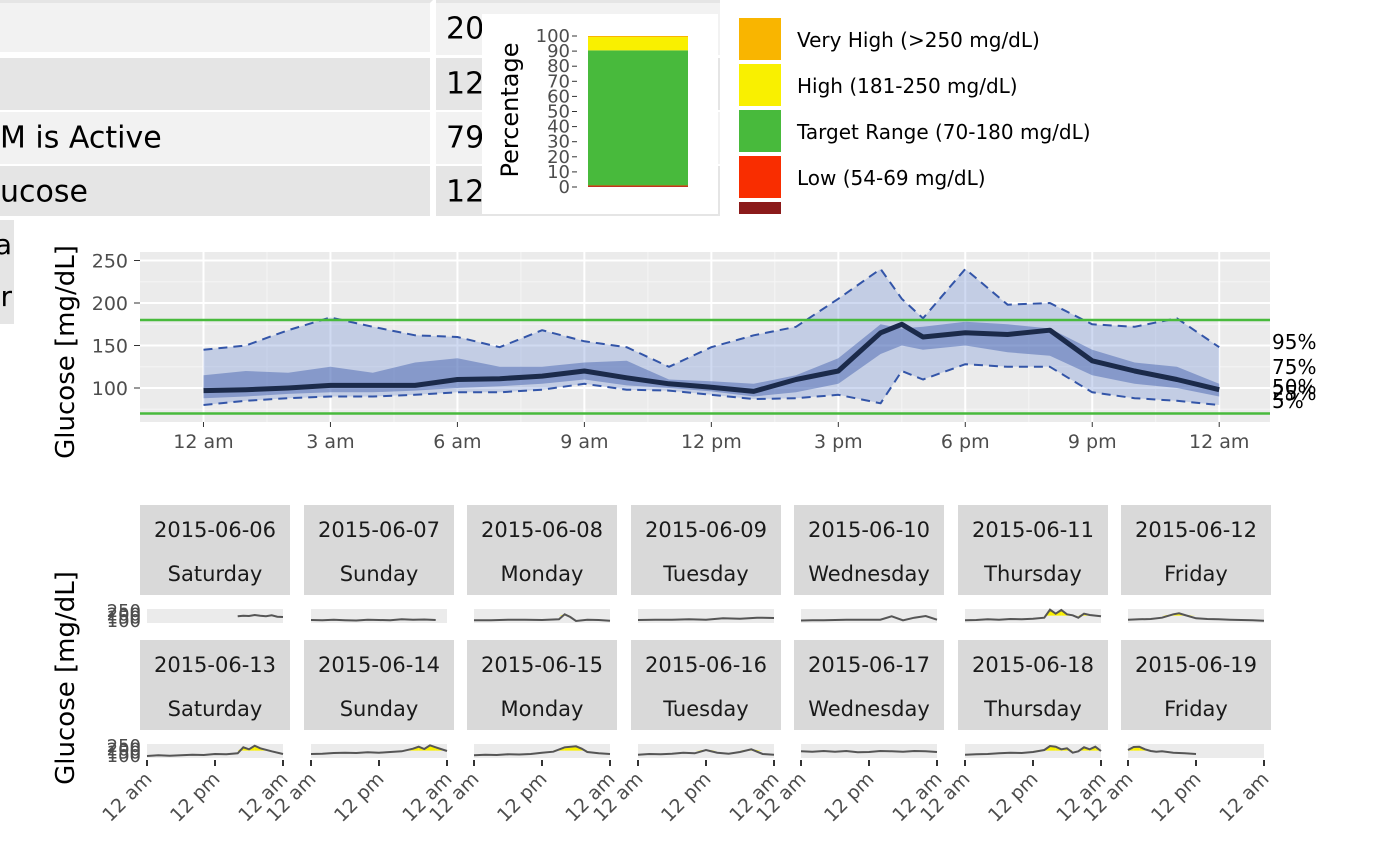 This screenshot has width=1400, height=866. What do you see at coordinates (705, 709) in the screenshot?
I see `facet-strip-weekday: Tuesday` at bounding box center [705, 709].